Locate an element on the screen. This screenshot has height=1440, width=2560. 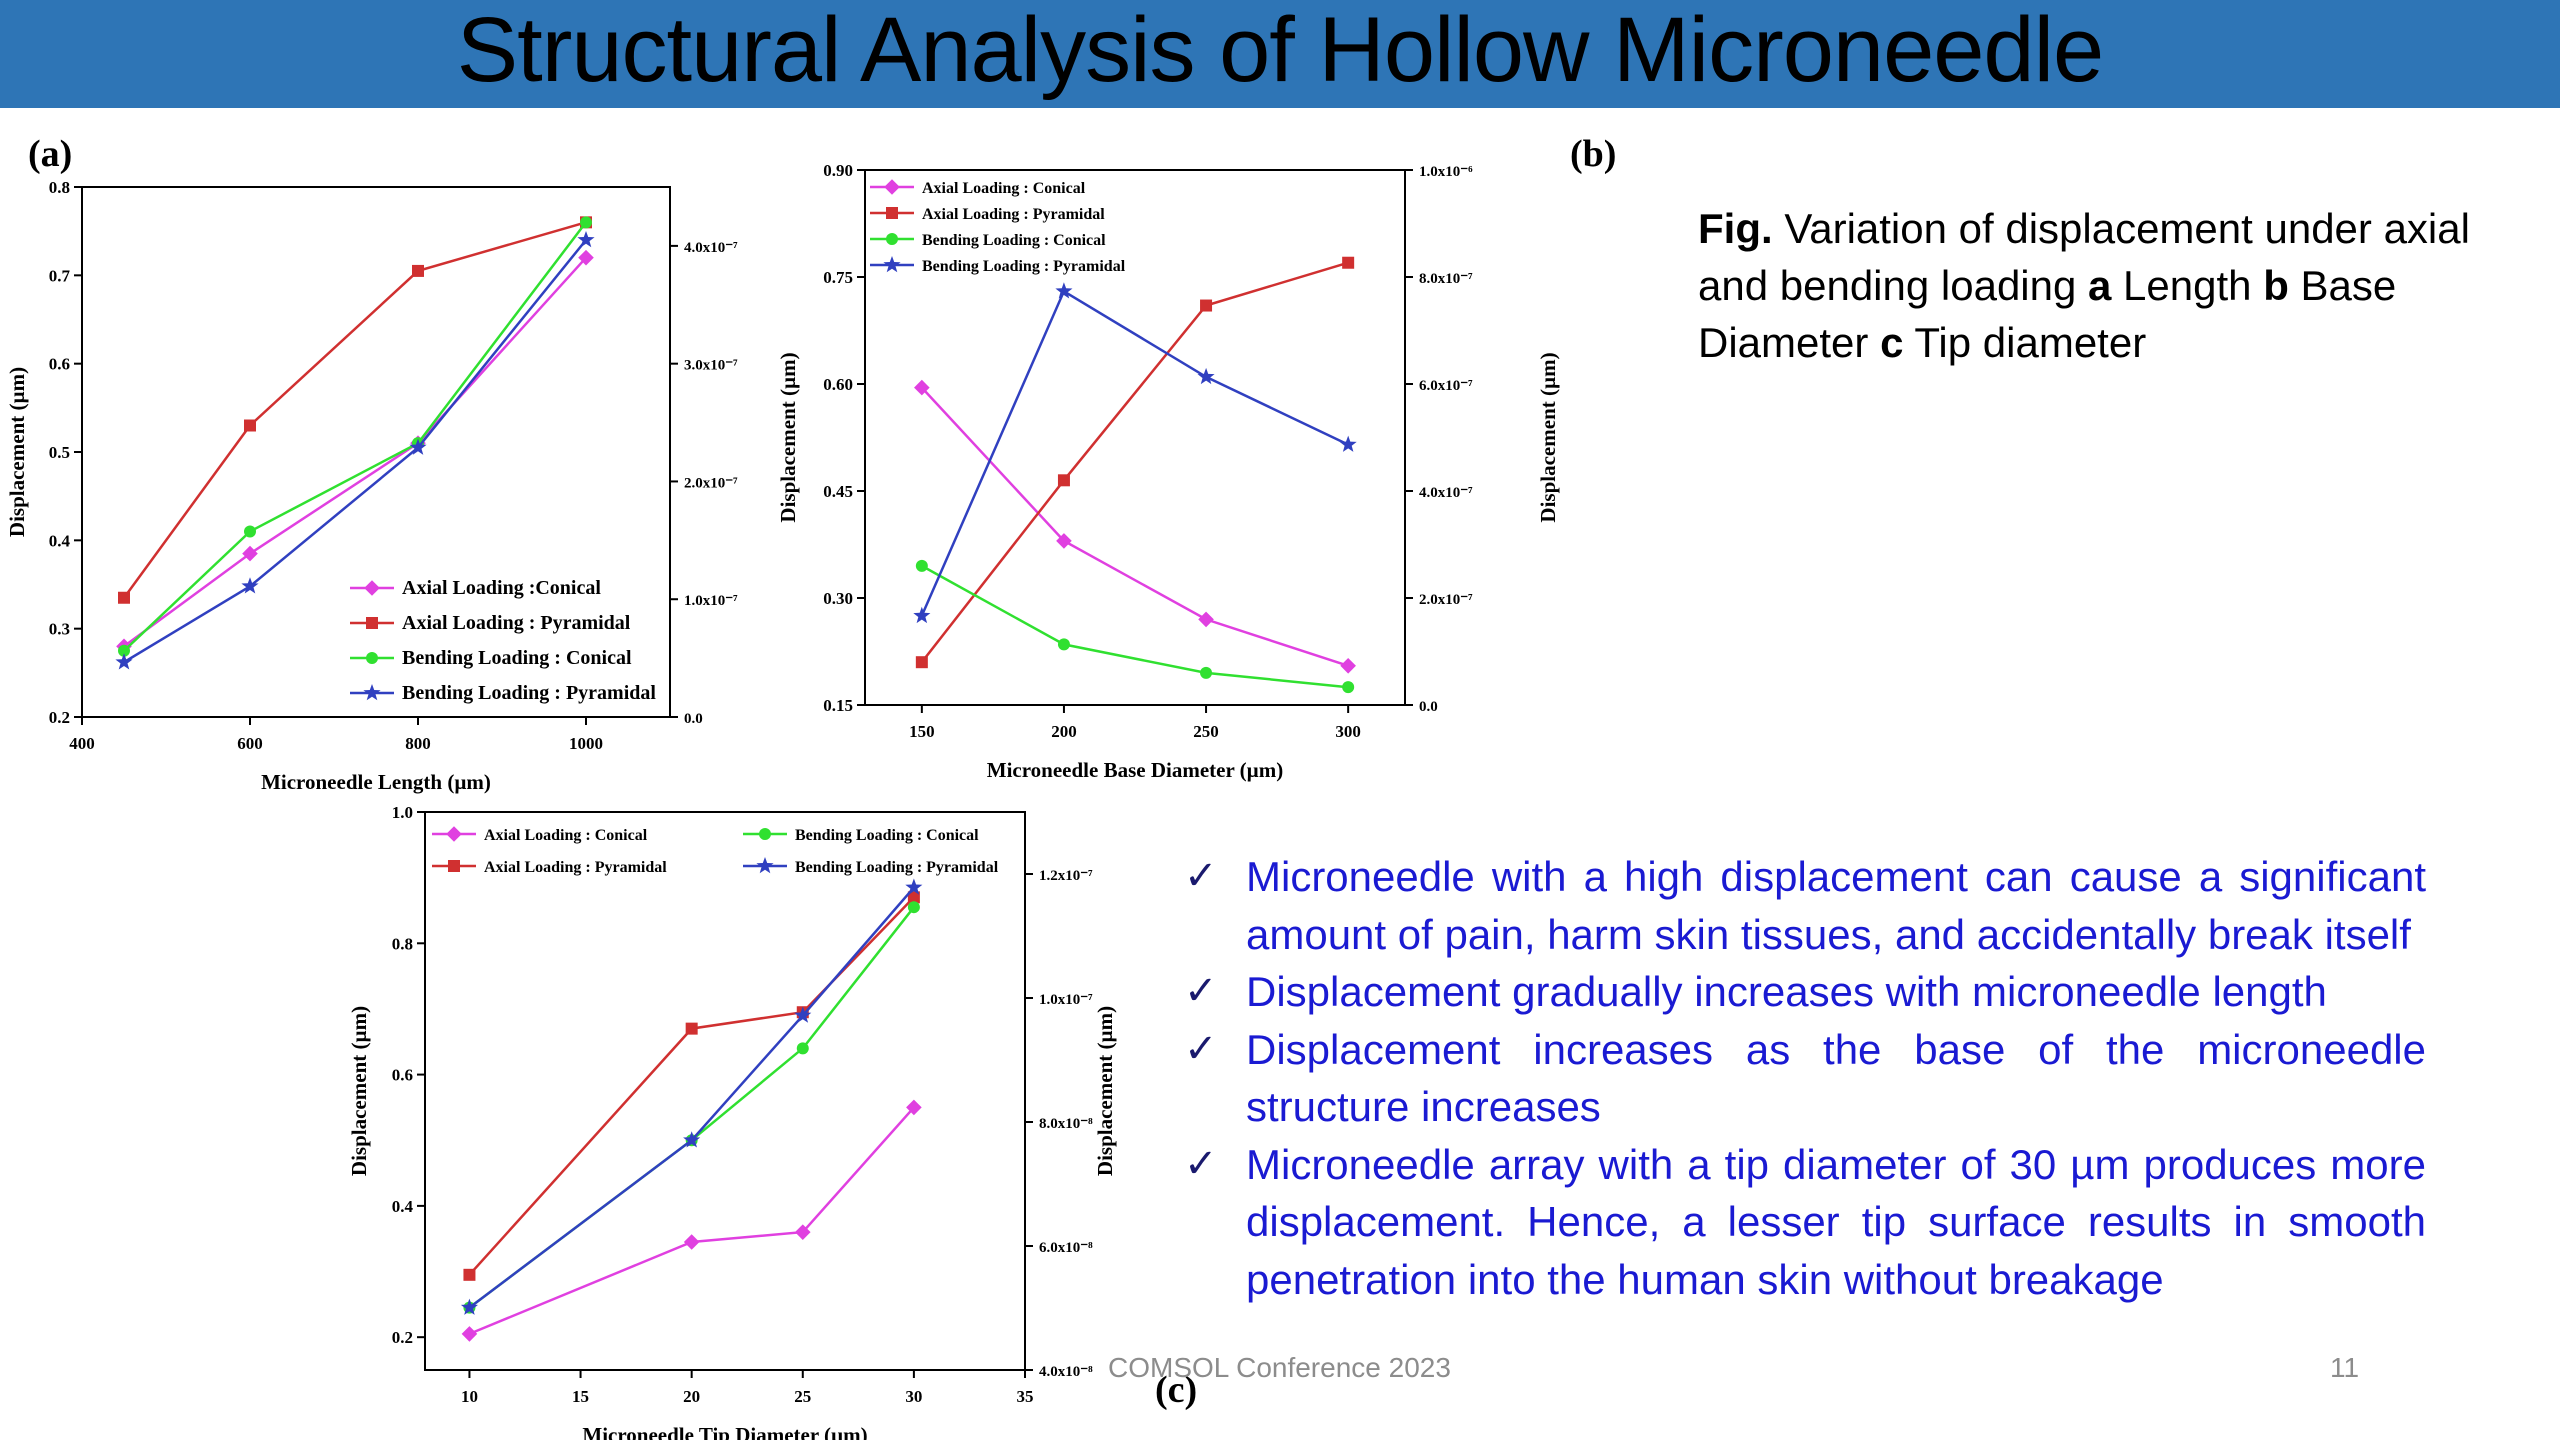
x-axis-title: Microneedle Length (µm) is located at coordinates (376, 782).